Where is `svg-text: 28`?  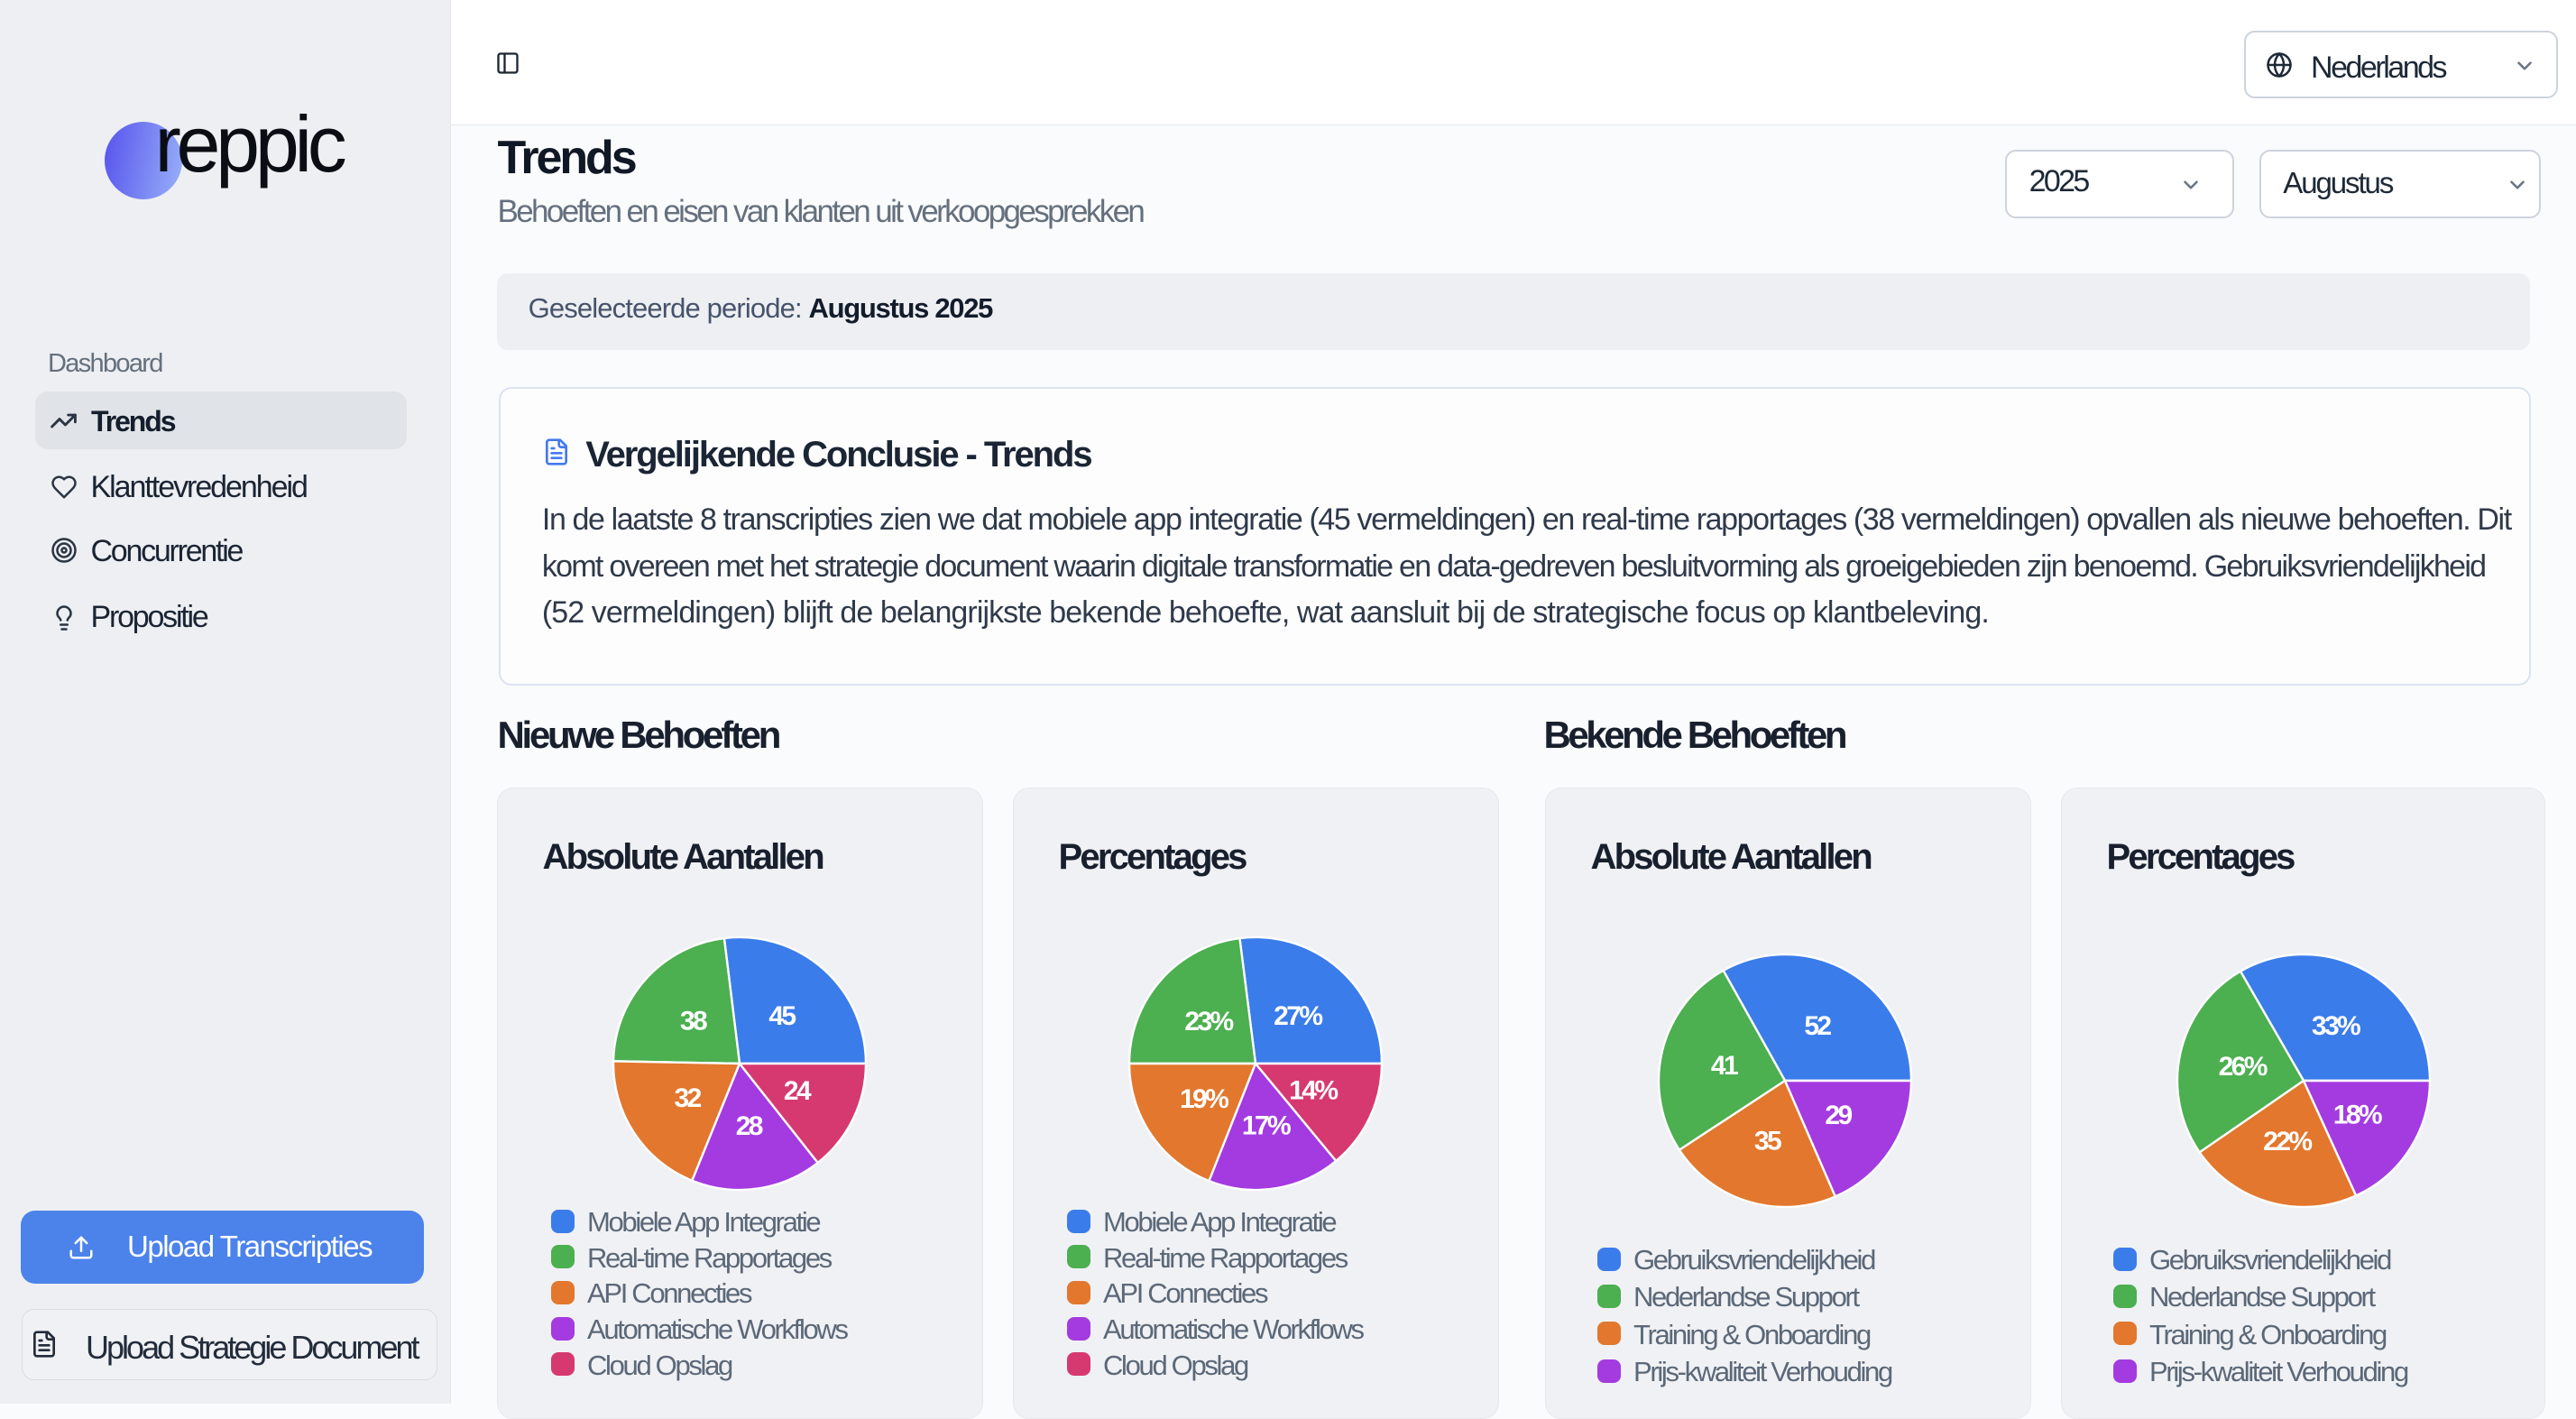
svg-text: 28 is located at coordinates (749, 1126).